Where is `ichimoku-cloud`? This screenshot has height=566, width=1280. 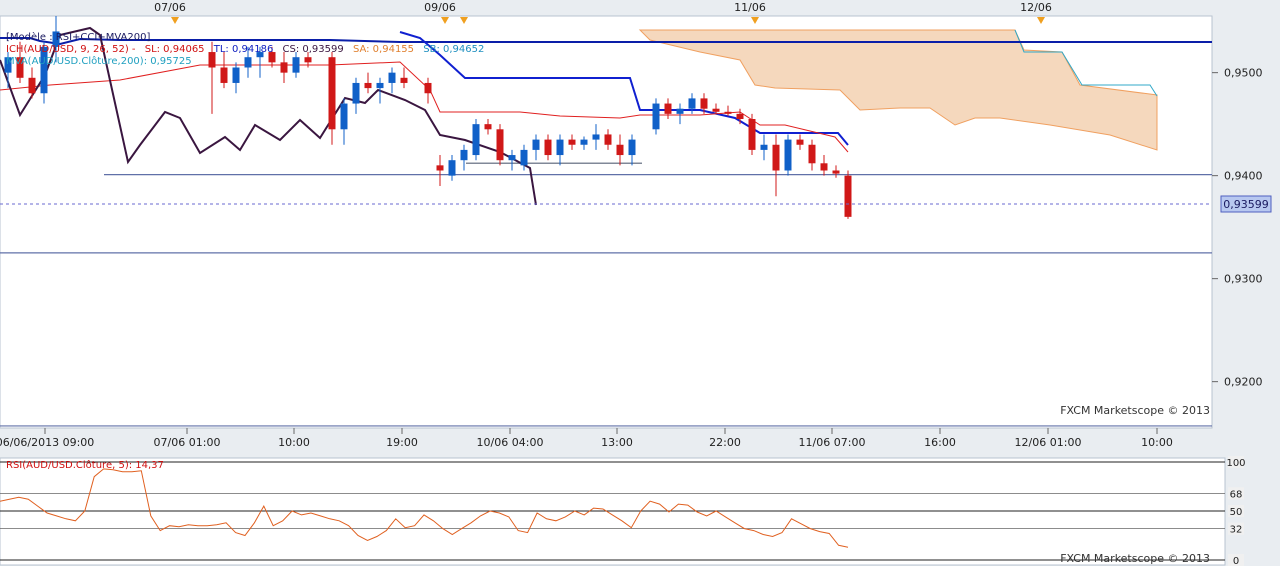 ichimoku-cloud is located at coordinates (898, 90).